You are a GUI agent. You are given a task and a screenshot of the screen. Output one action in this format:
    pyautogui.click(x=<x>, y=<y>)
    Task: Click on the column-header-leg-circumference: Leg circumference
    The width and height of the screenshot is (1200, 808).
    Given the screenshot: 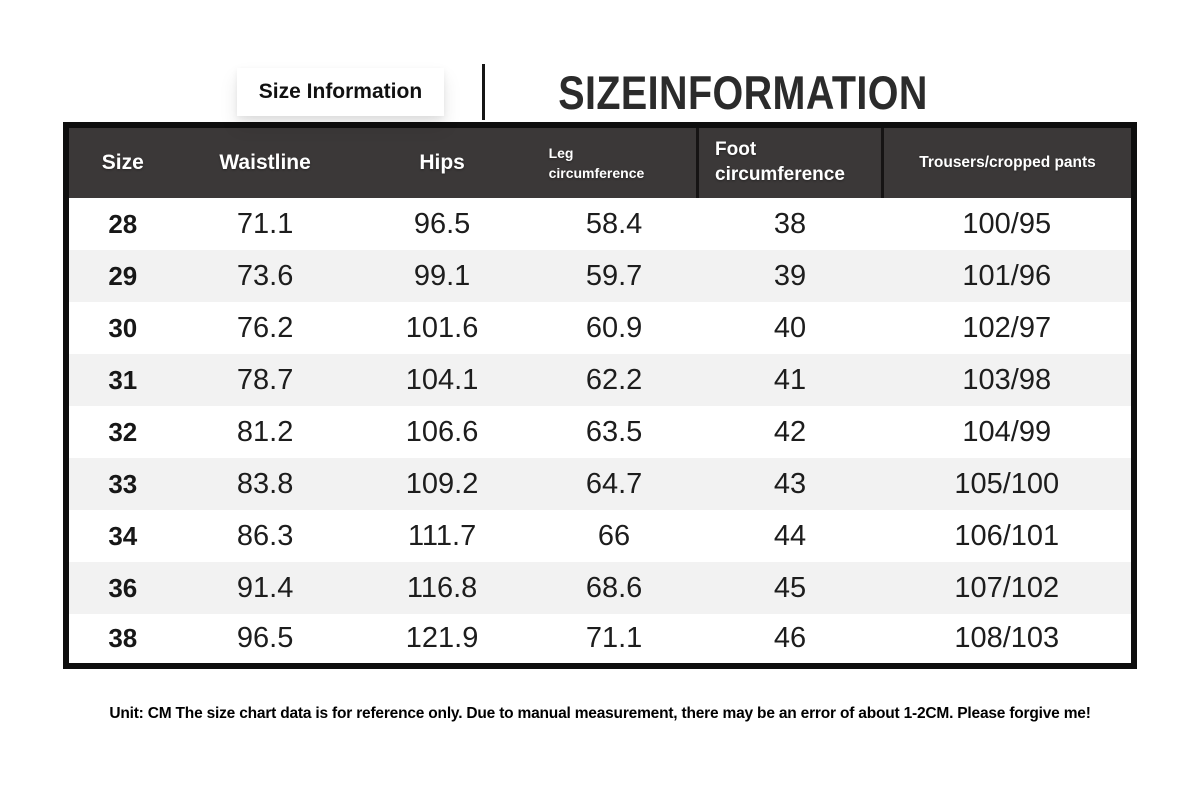 What is the action you would take?
    pyautogui.click(x=614, y=161)
    